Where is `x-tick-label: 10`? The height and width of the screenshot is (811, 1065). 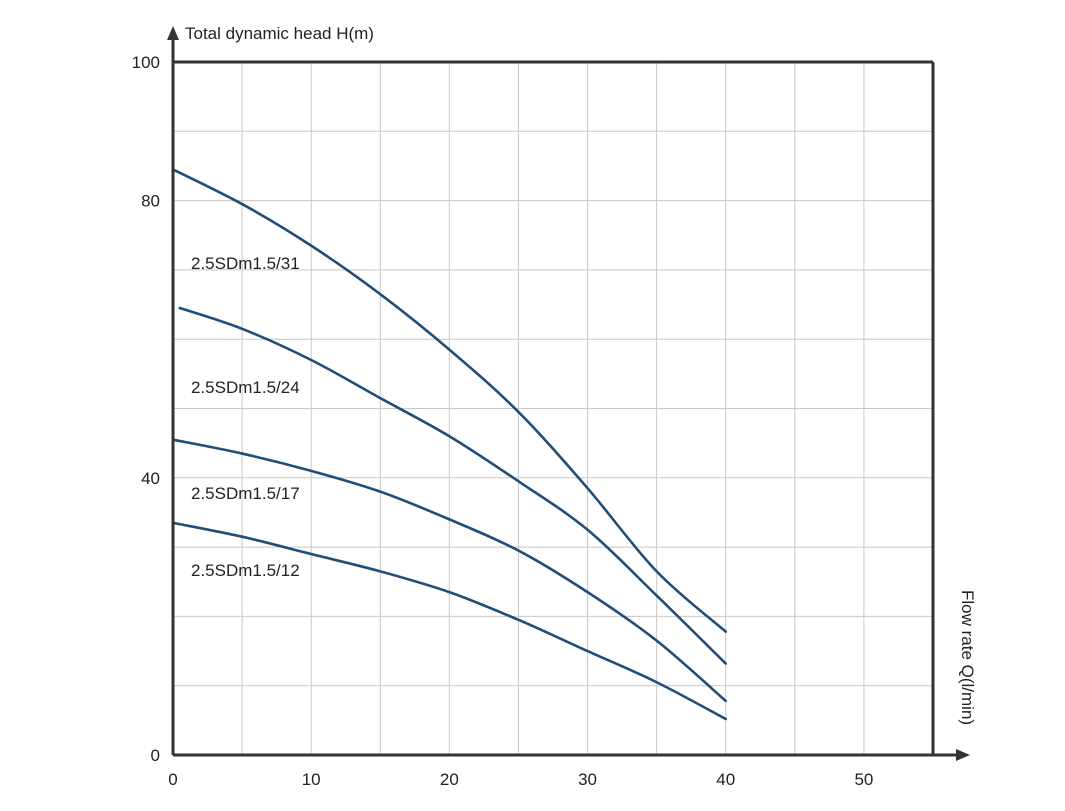 x-tick-label: 10 is located at coordinates (311, 779).